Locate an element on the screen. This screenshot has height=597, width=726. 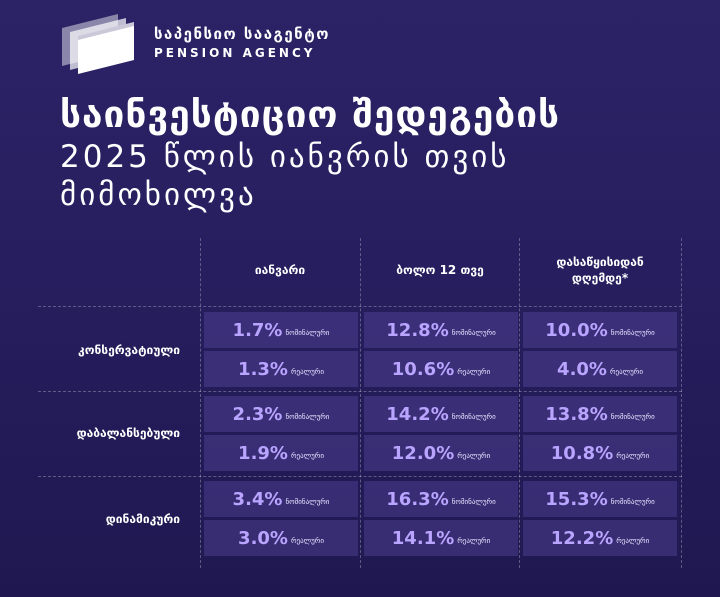
value-cell: 15.3% ნომინალური is located at coordinates (600, 499).